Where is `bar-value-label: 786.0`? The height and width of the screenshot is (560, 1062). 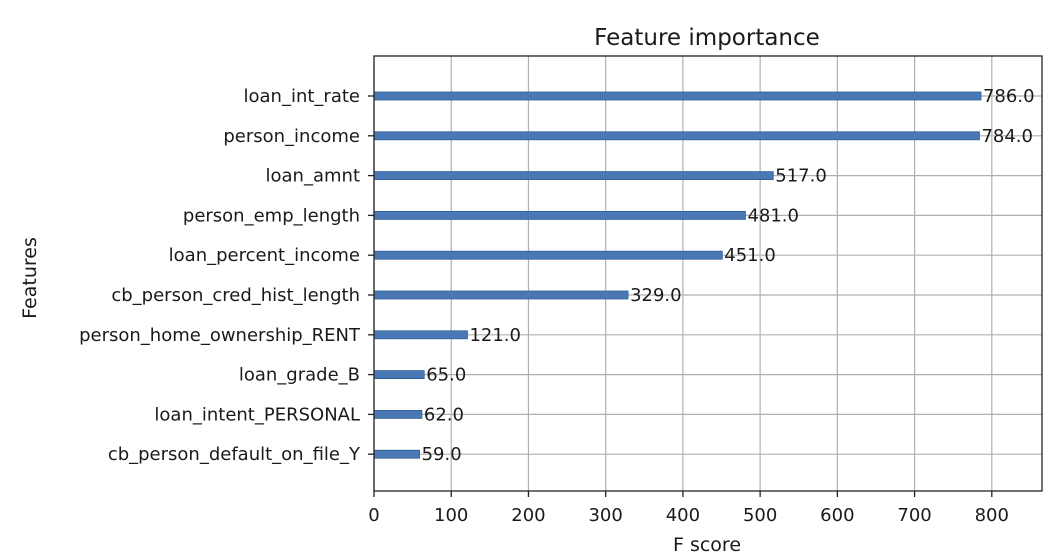 bar-value-label: 786.0 is located at coordinates (1009, 96).